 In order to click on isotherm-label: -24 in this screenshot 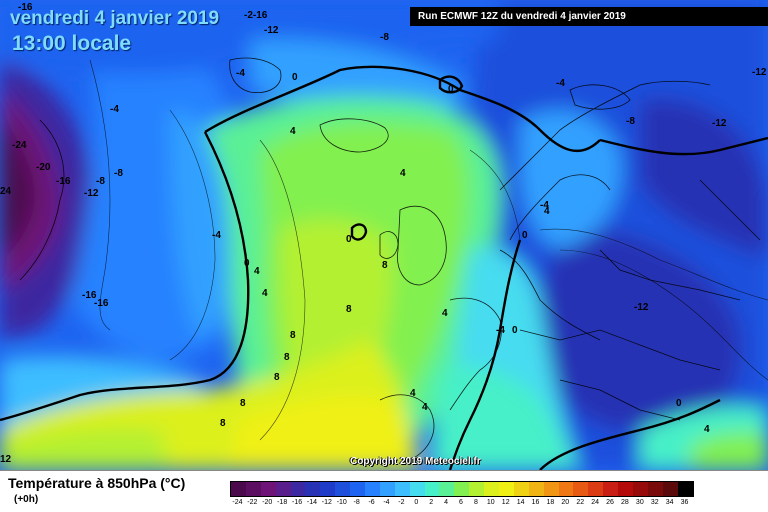, I will do `click(19, 145)`.